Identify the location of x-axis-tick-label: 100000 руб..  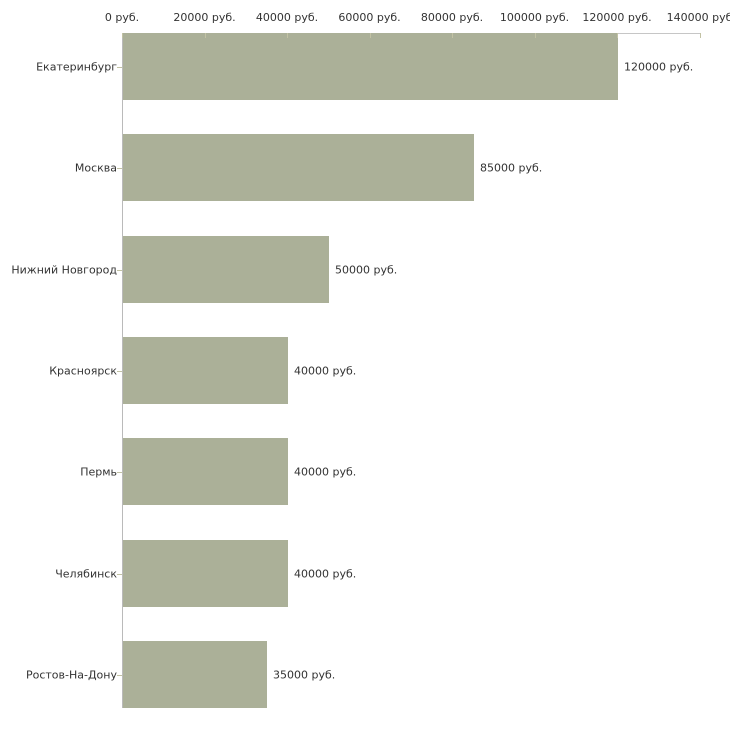
(534, 17).